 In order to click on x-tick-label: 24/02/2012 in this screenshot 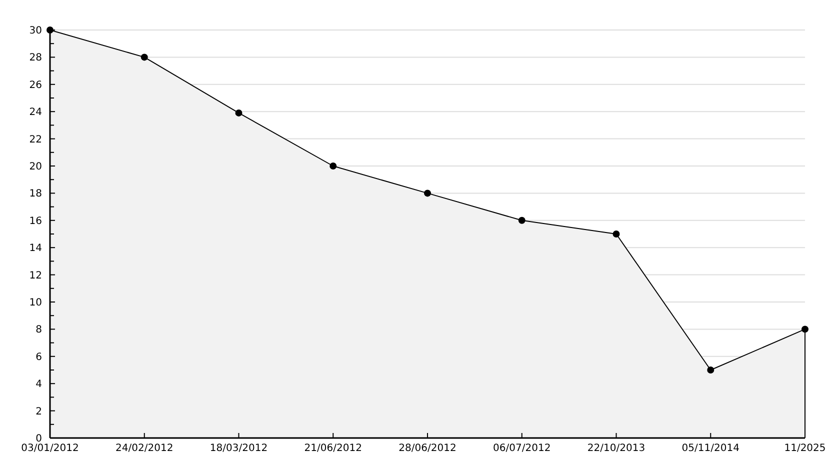, I will do `click(145, 448)`.